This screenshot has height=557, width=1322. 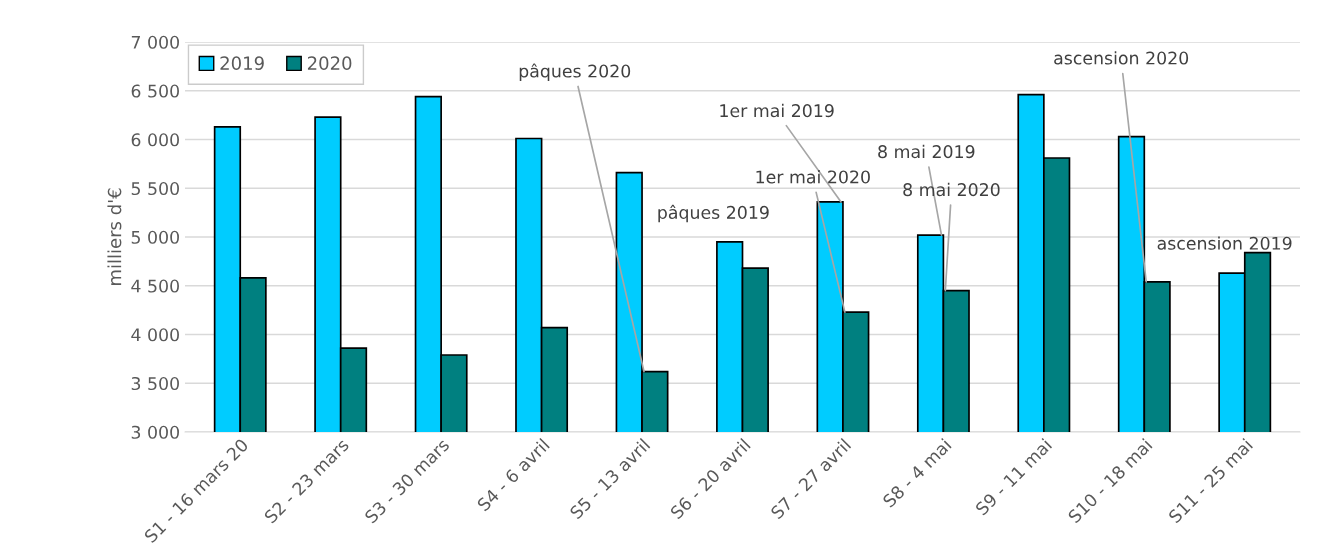 I want to click on y-tick-label: 5 000, so click(x=155, y=237).